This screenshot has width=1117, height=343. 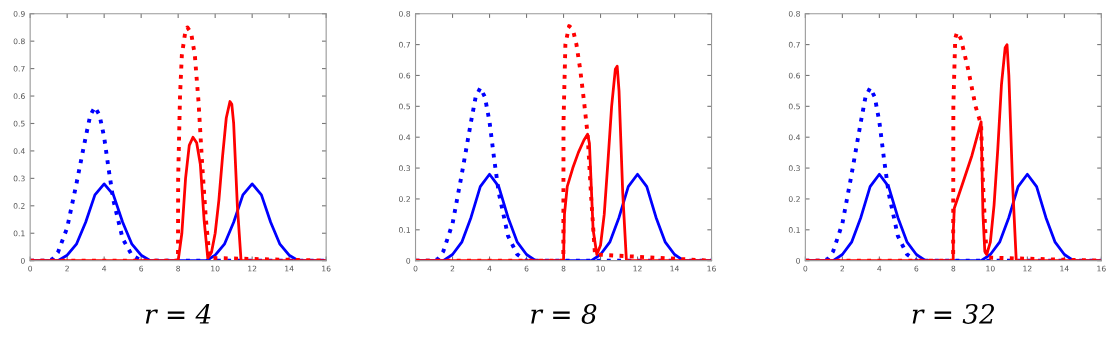 What do you see at coordinates (178, 313) in the screenshot?
I see `x-axis-title: r = 4` at bounding box center [178, 313].